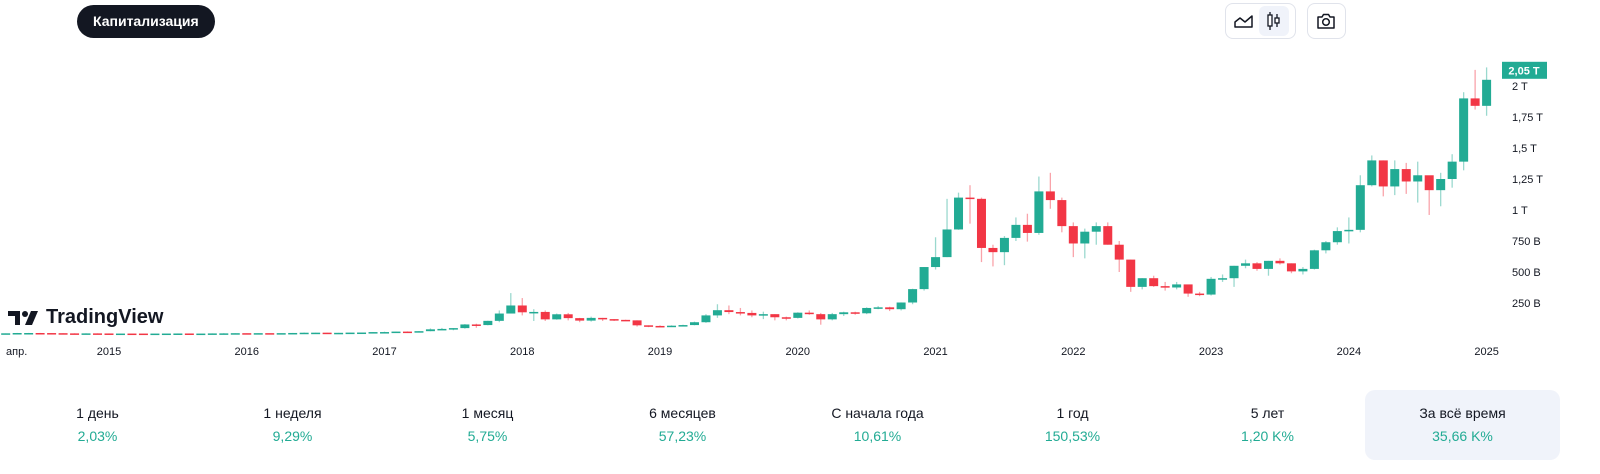  Describe the element at coordinates (1462, 413) in the screenshot. I see `stat-label: За всё время` at that location.